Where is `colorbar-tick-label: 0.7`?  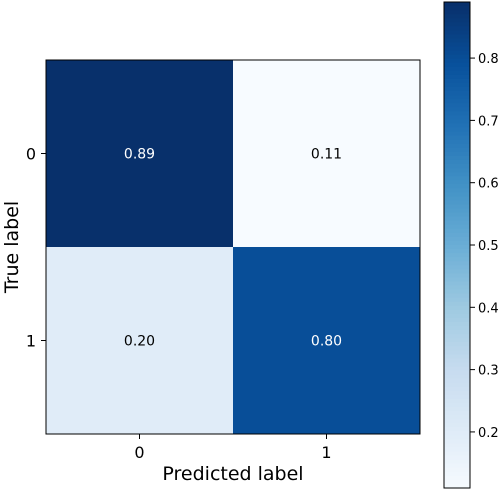
colorbar-tick-label: 0.7 is located at coordinates (488, 121).